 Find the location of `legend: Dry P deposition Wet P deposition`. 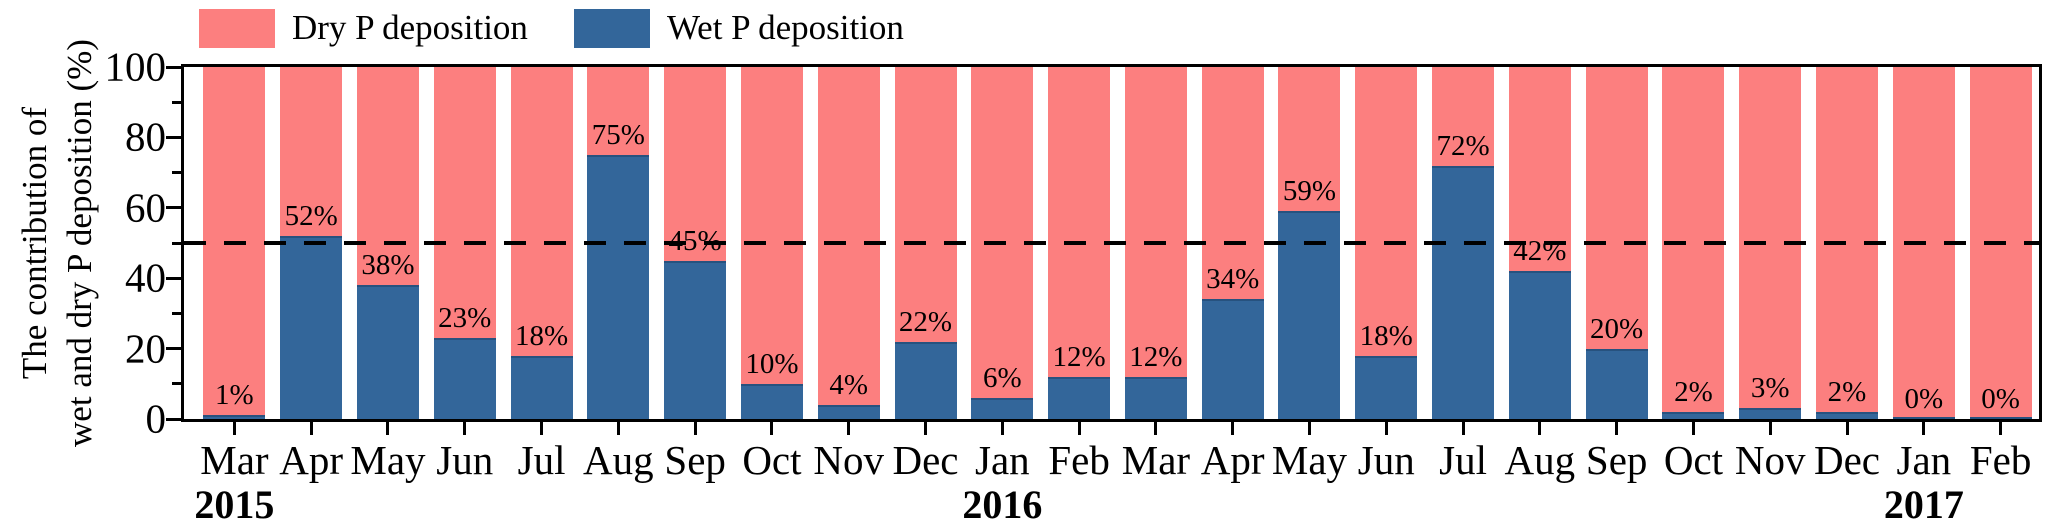

legend: Dry P deposition Wet P deposition is located at coordinates (551, 28).